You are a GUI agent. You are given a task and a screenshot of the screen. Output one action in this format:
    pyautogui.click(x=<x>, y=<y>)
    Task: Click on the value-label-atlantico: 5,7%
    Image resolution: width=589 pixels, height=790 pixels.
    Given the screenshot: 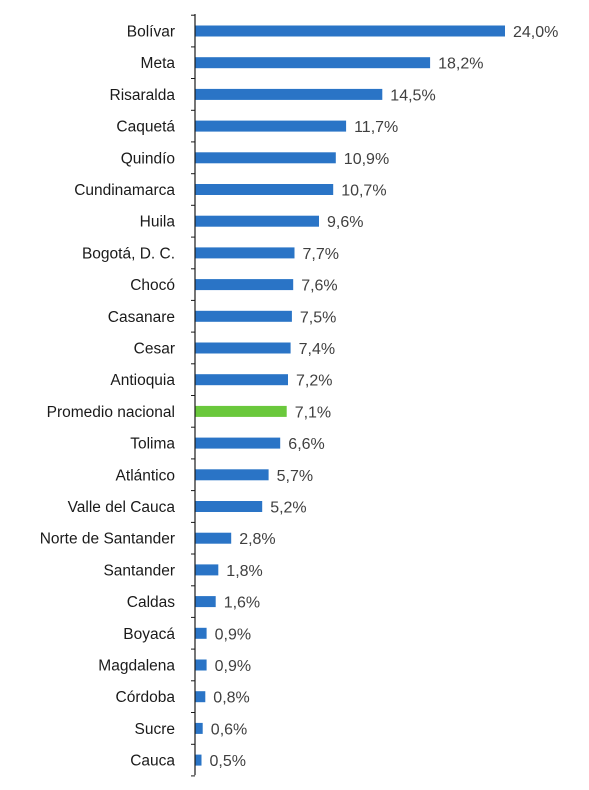 What is the action you would take?
    pyautogui.click(x=295, y=476)
    